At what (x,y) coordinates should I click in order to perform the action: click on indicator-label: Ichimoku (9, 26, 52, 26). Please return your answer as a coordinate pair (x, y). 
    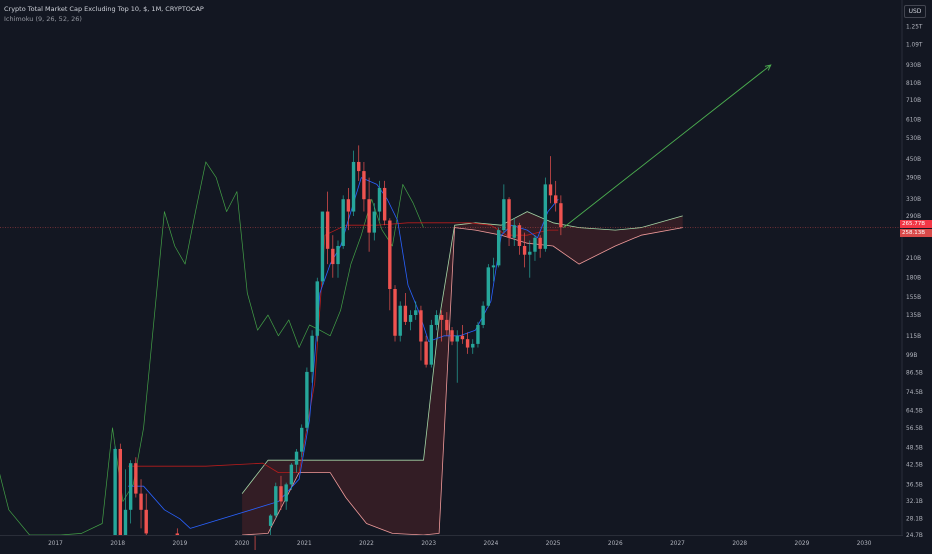
    Looking at the image, I should click on (43, 19).